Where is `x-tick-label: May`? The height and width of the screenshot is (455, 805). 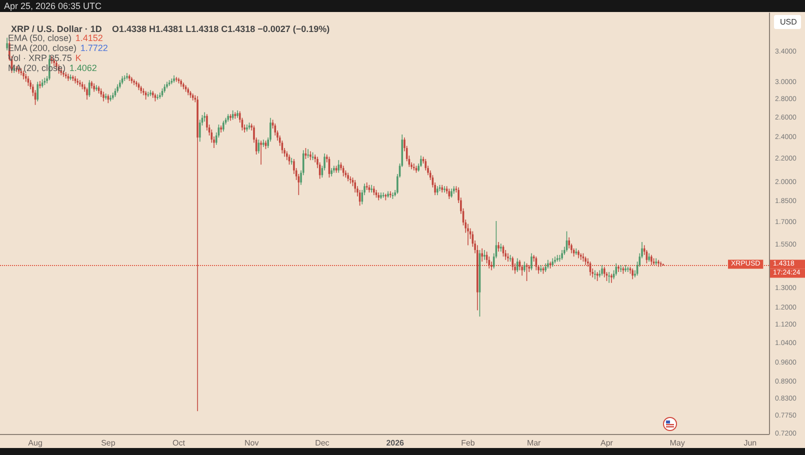 x-tick-label: May is located at coordinates (677, 443).